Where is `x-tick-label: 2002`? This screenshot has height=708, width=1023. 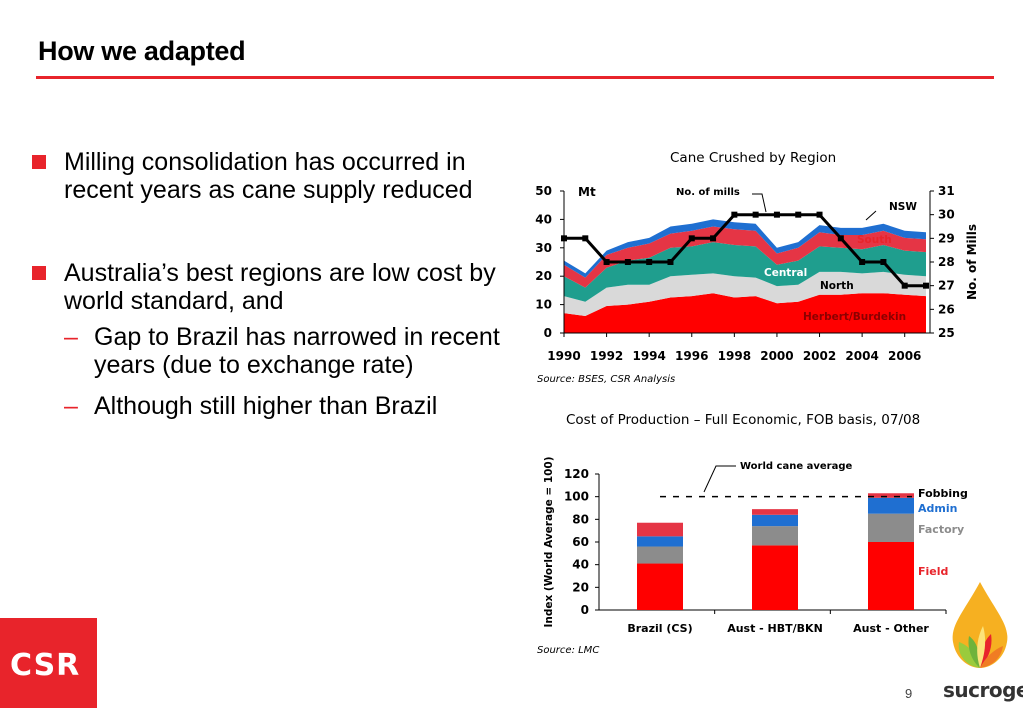
x-tick-label: 2002 is located at coordinates (819, 356).